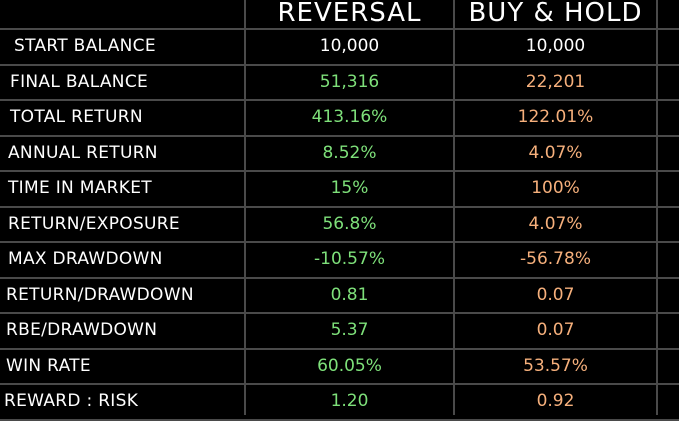 This screenshot has height=421, width=679. Describe the element at coordinates (76, 117) in the screenshot. I see `row-label: TOTAL RETURN` at that location.